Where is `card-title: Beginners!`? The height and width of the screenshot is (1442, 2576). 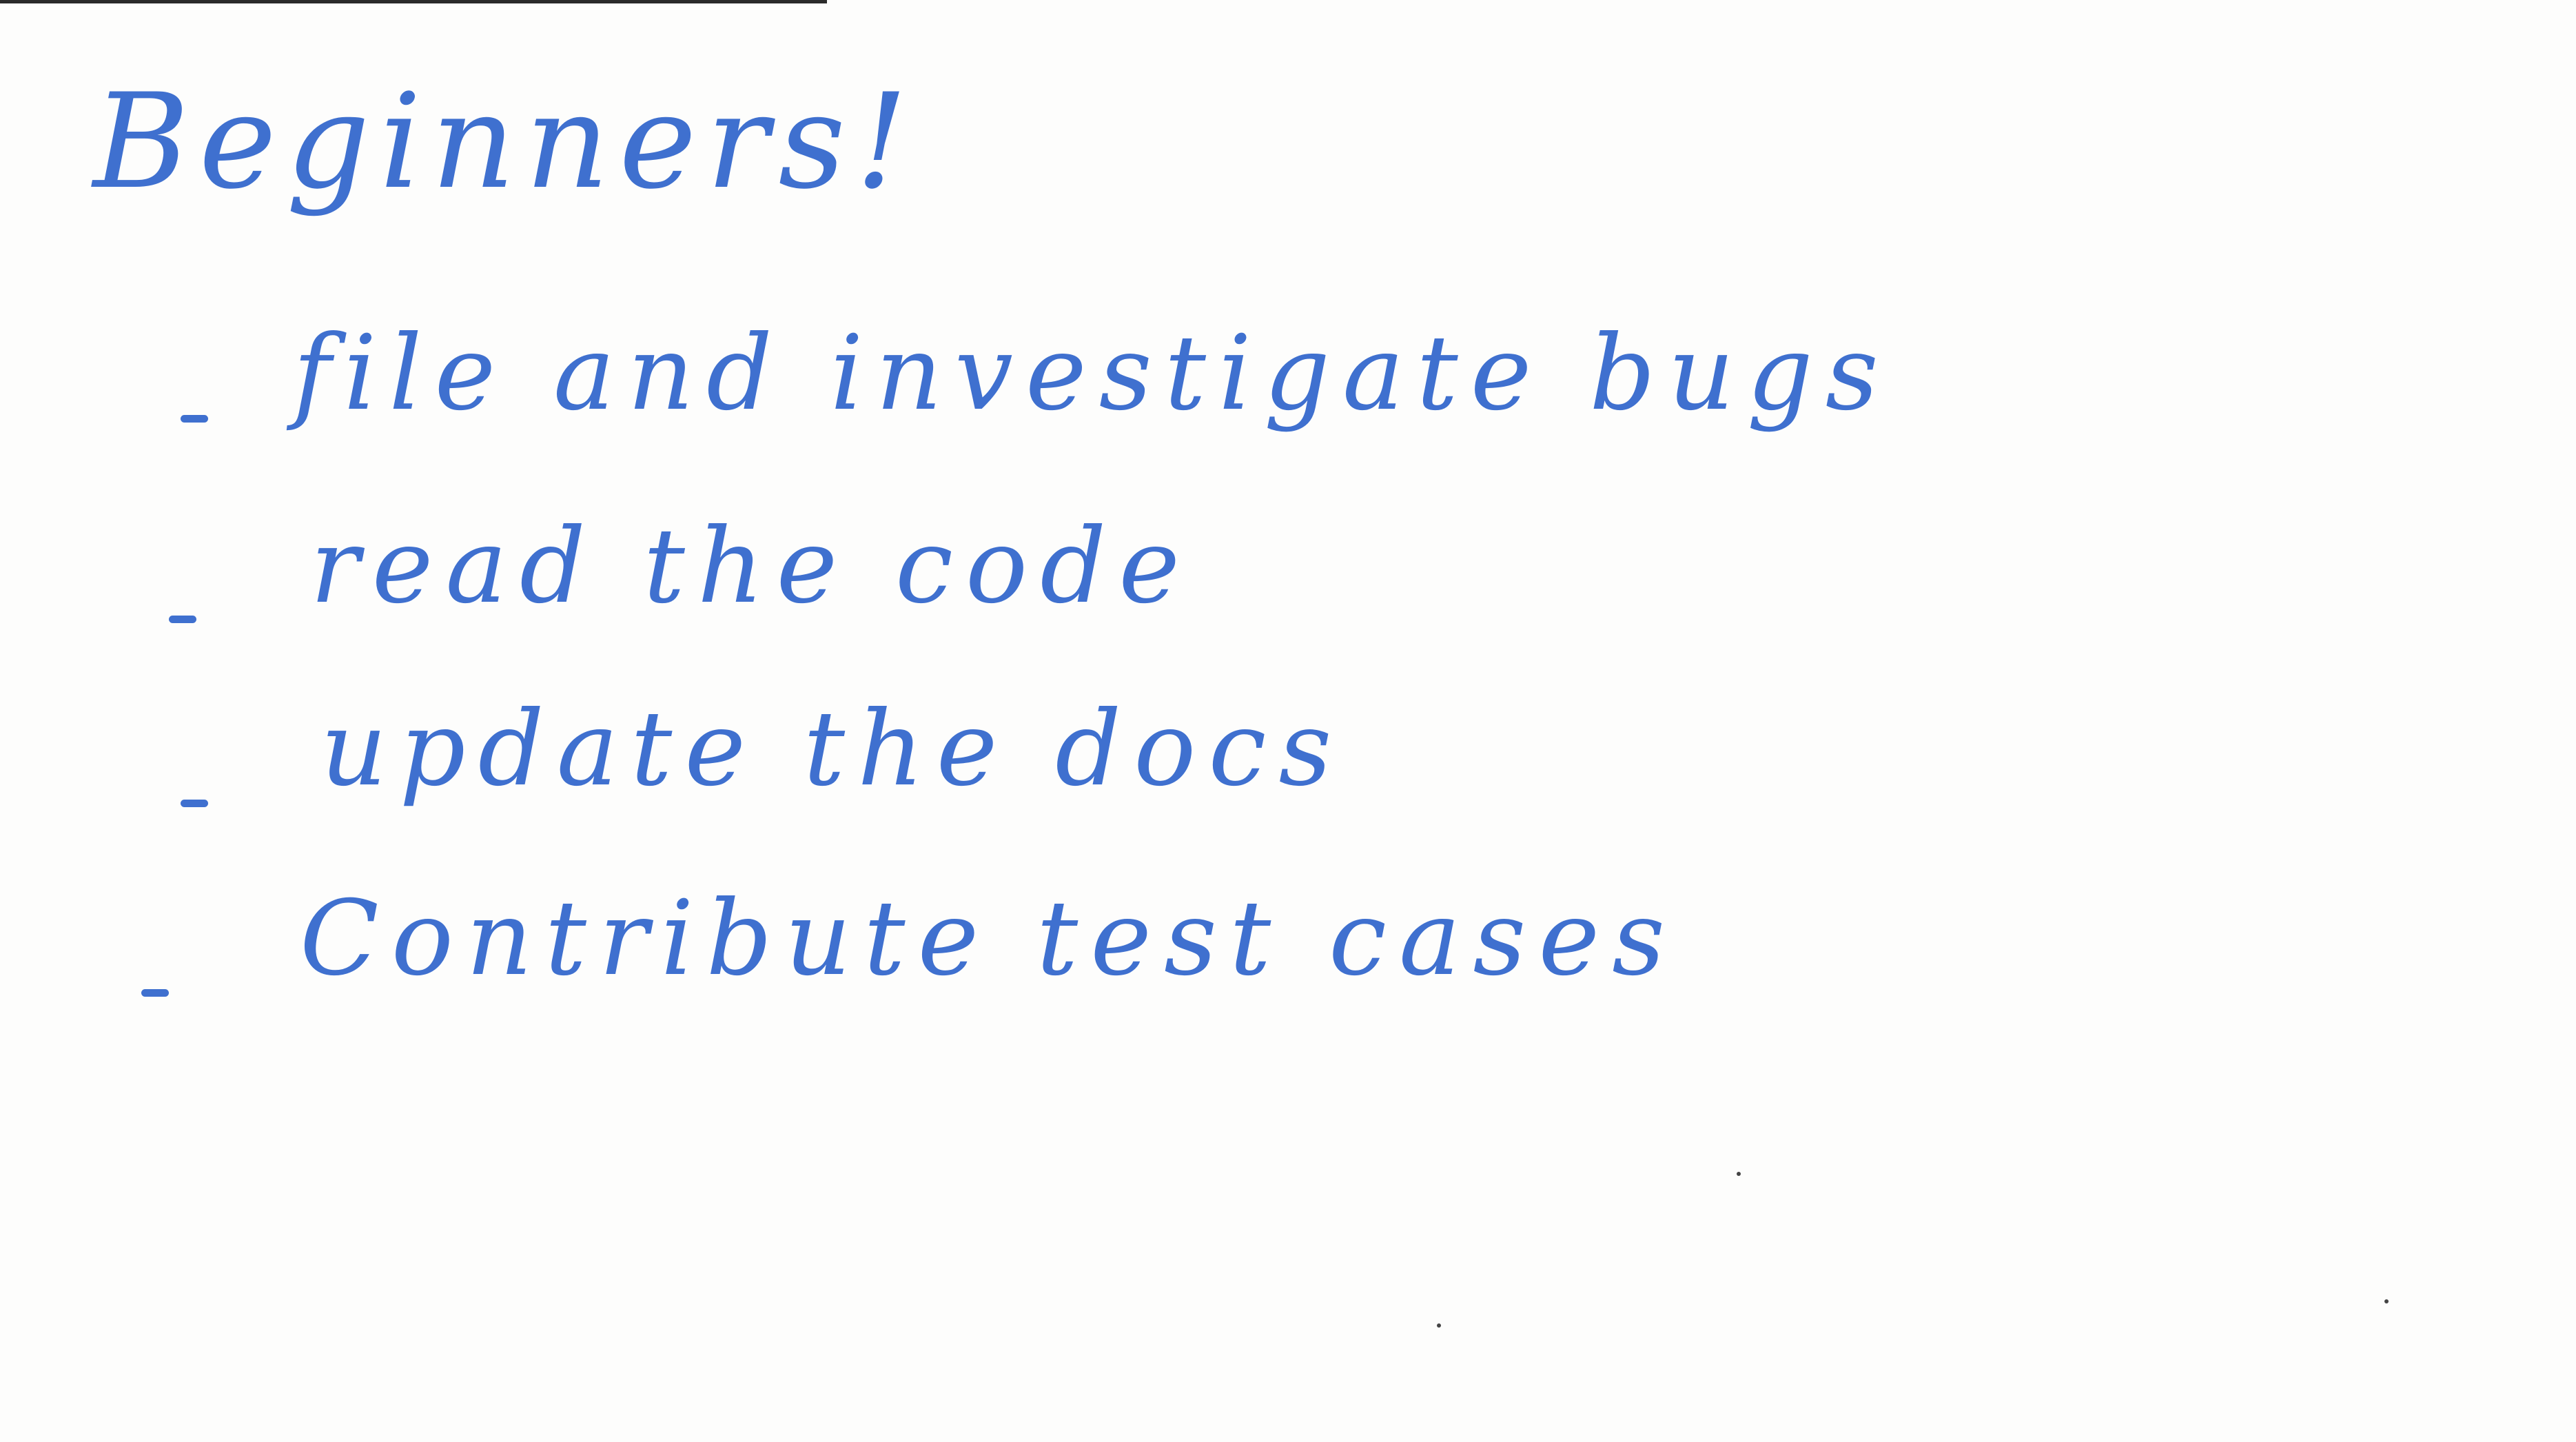 card-title: Beginners! is located at coordinates (505, 141).